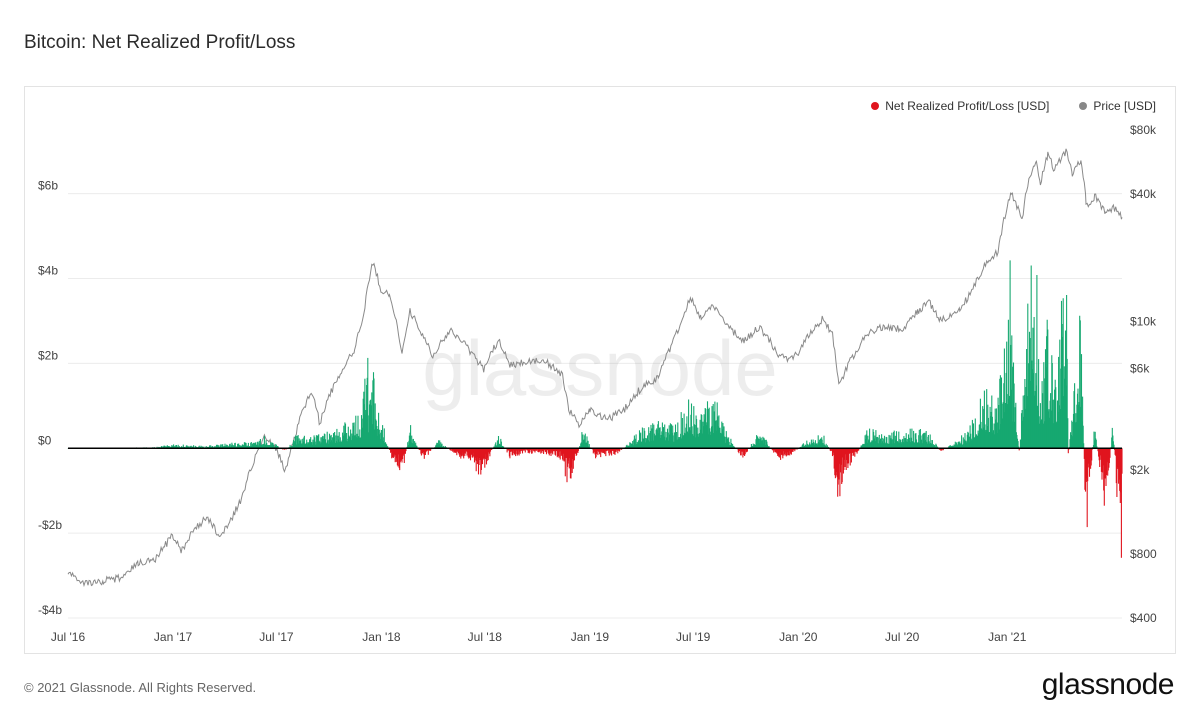  Describe the element at coordinates (1083, 106) in the screenshot. I see `legend-dot-gray` at that location.